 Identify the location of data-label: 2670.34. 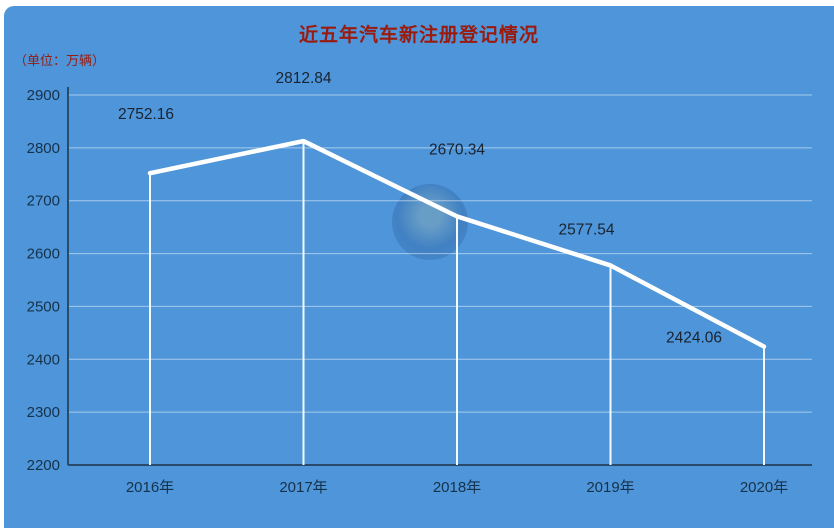
(457, 149).